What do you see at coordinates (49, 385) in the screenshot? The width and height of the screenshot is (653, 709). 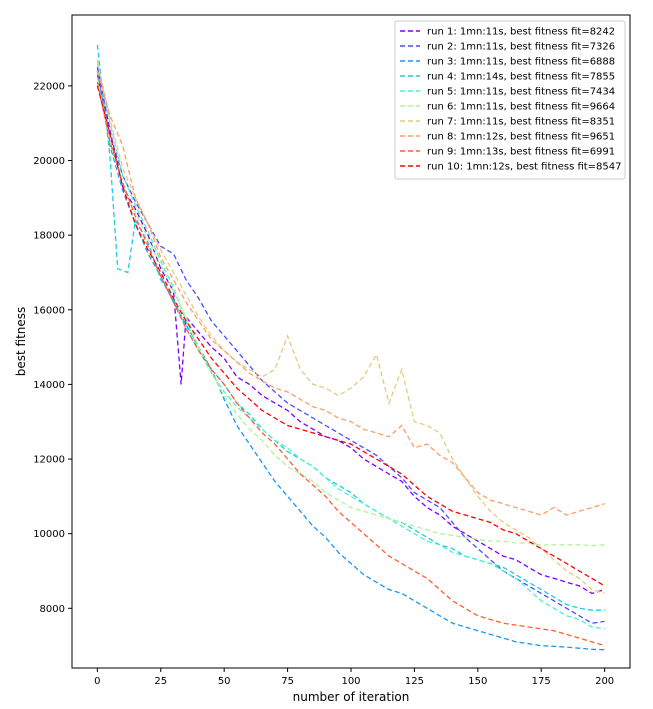 I see `y-tick-label: 14000` at bounding box center [49, 385].